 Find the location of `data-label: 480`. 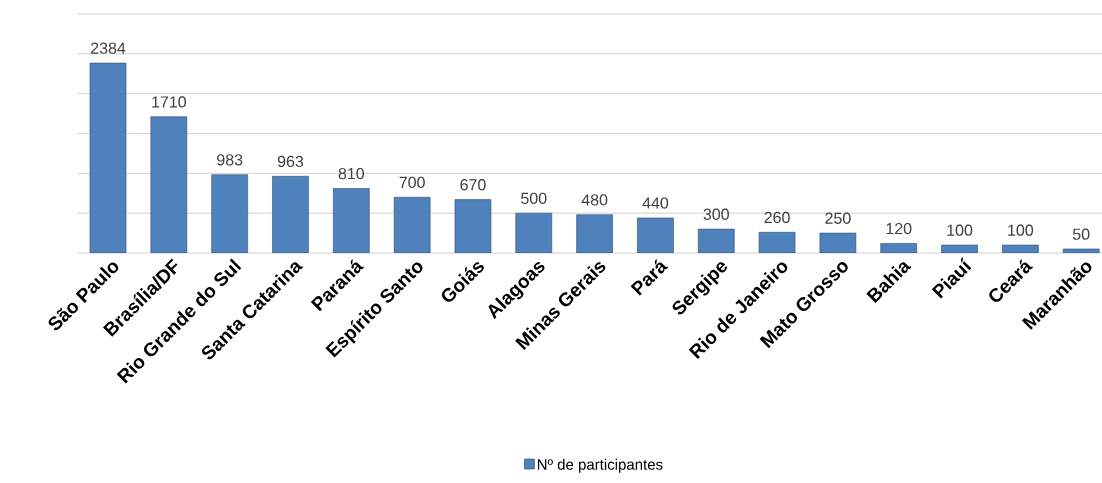

data-label: 480 is located at coordinates (594, 200).